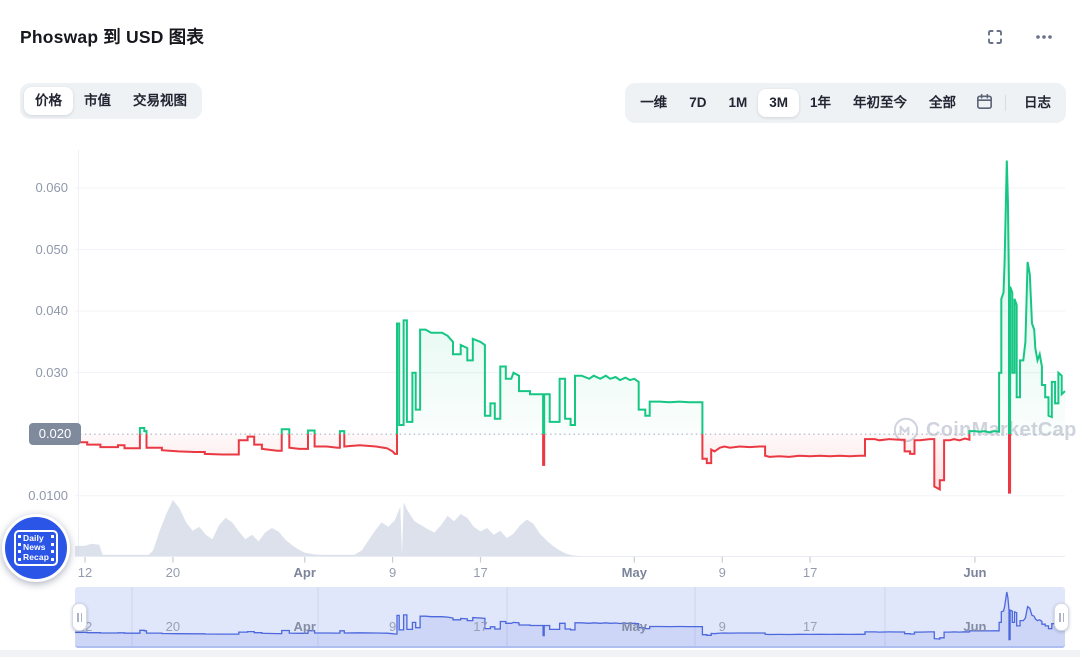 The height and width of the screenshot is (657, 1080). I want to click on calendar-icon, so click(984, 101).